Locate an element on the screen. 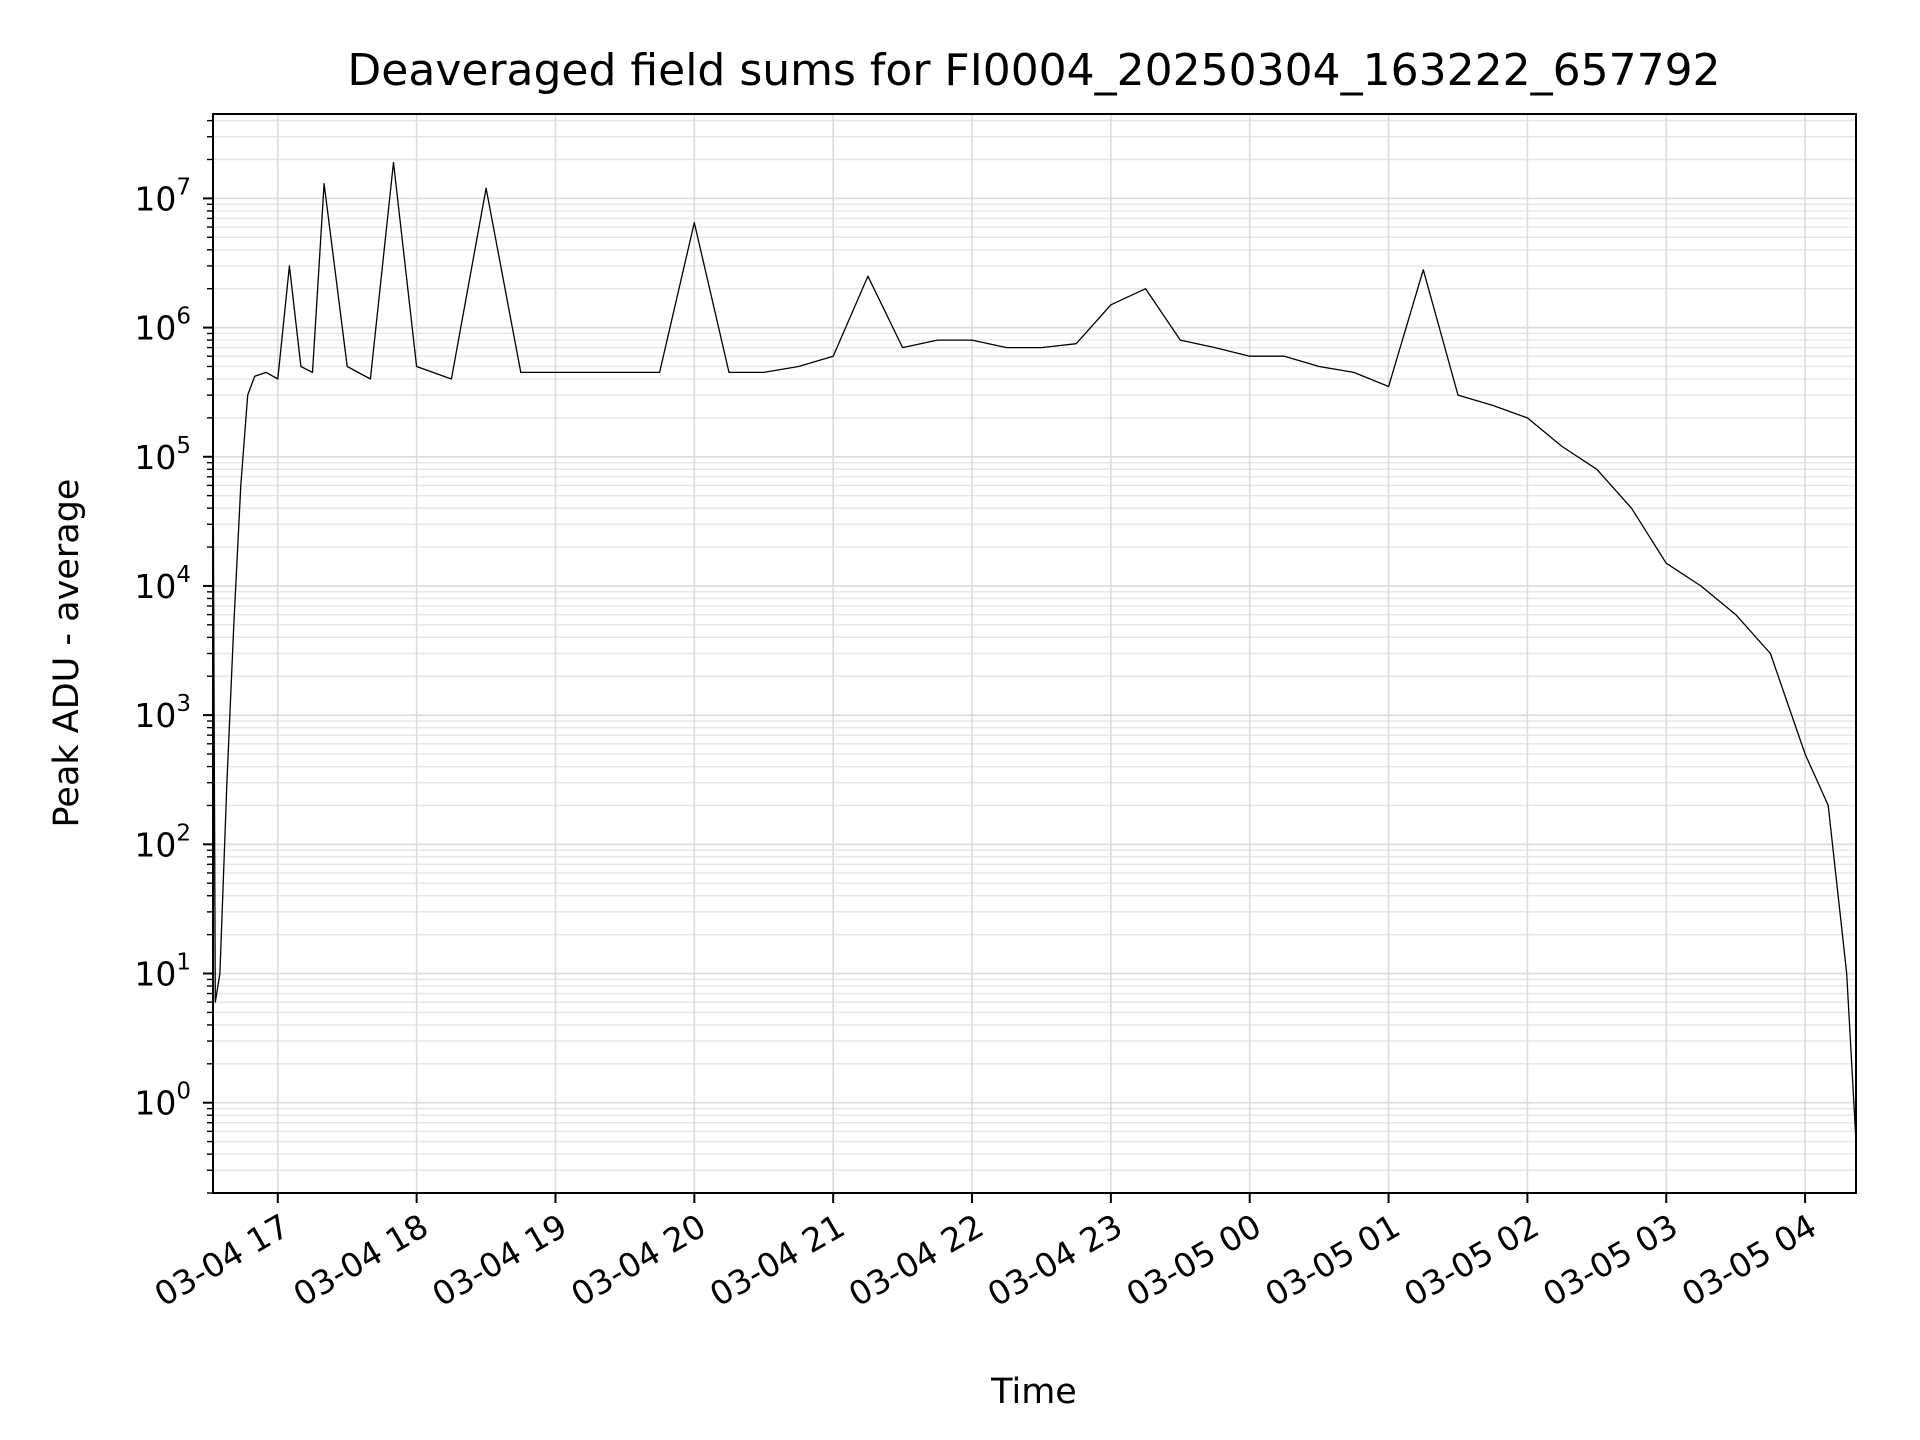 This screenshot has height=1440, width=1920. y-tick-label: 10⁵ is located at coordinates (162, 455).